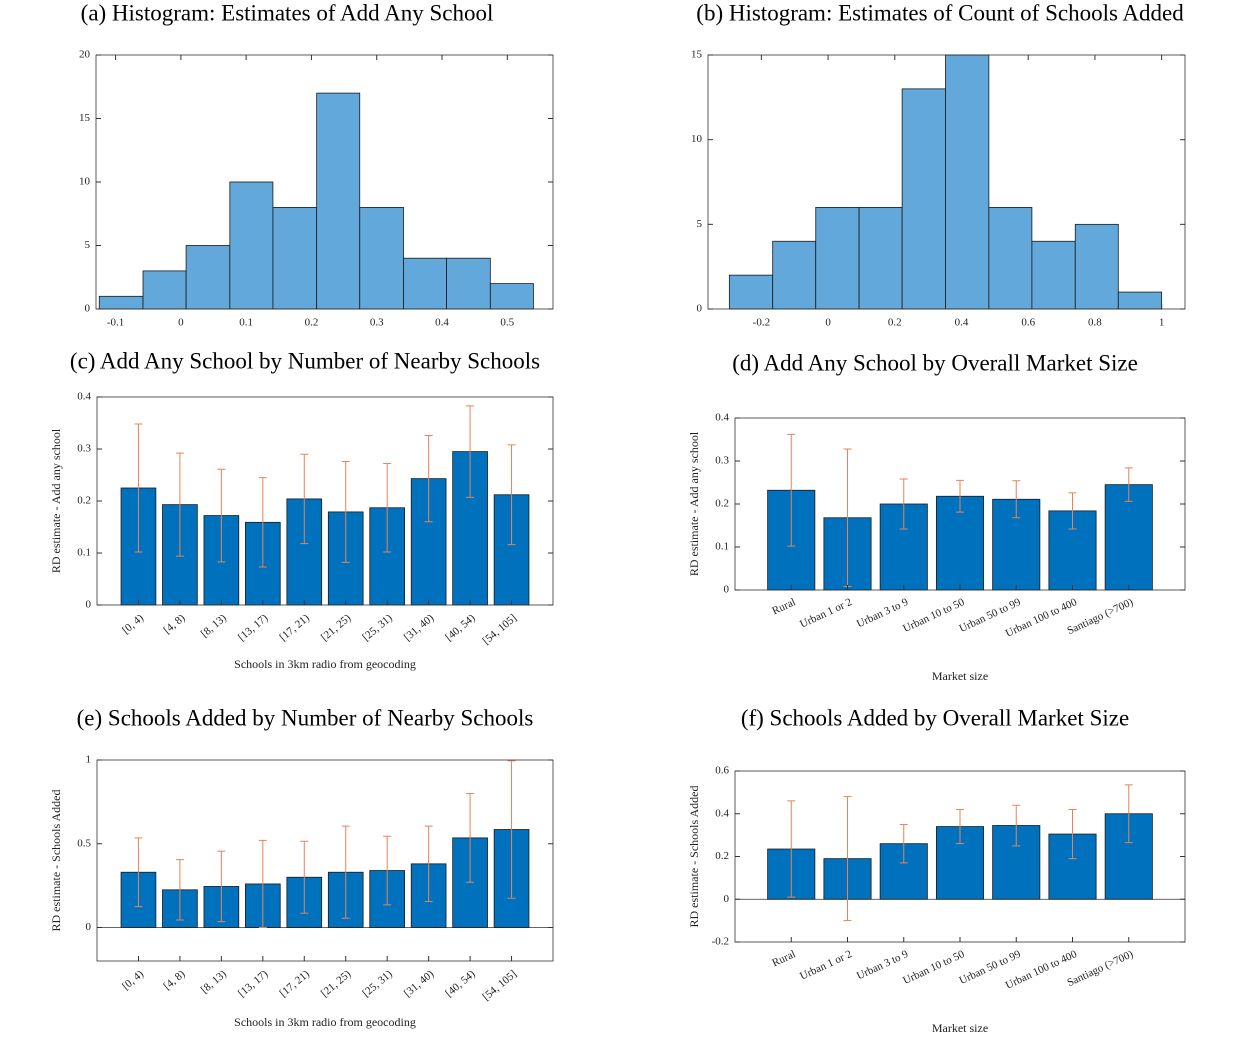 This screenshot has height=1040, width=1260. Describe the element at coordinates (84, 843) in the screenshot. I see `y-tick-label: 0.5` at that location.